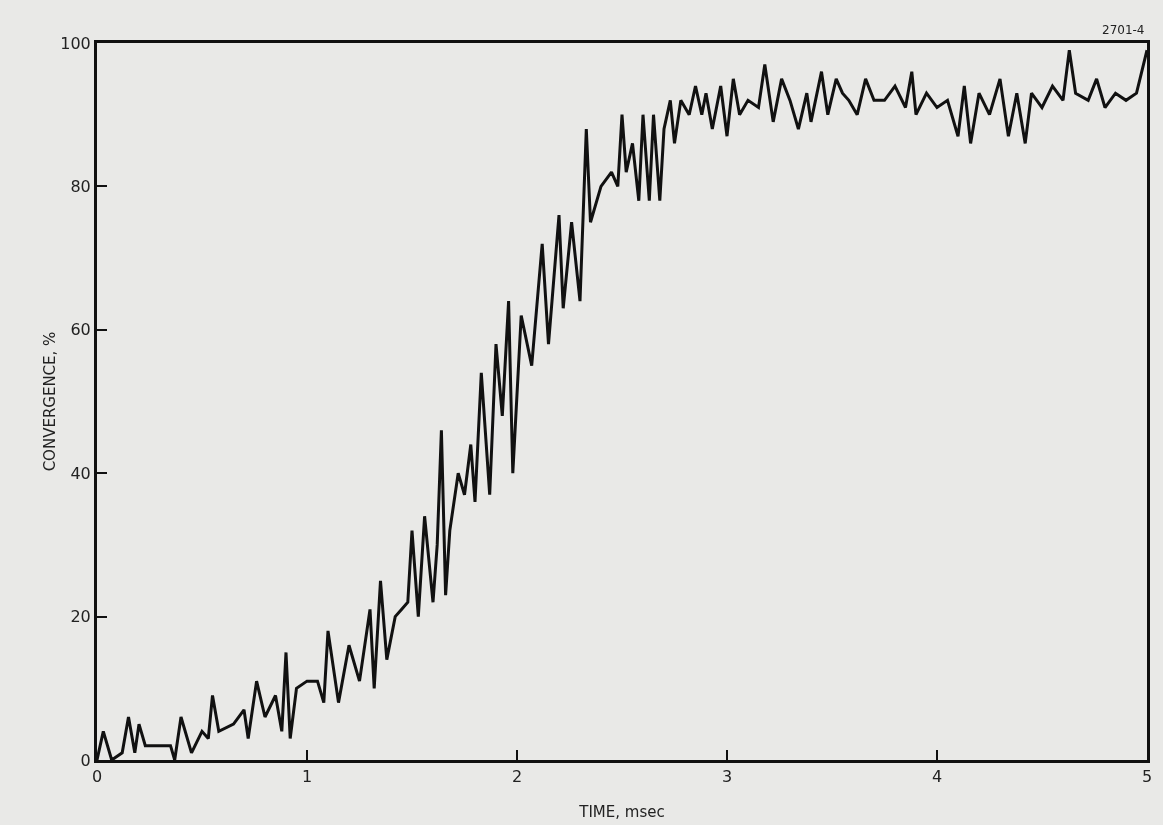 This screenshot has width=1163, height=825. Describe the element at coordinates (307, 777) in the screenshot. I see `x-tick-label: 1` at that location.